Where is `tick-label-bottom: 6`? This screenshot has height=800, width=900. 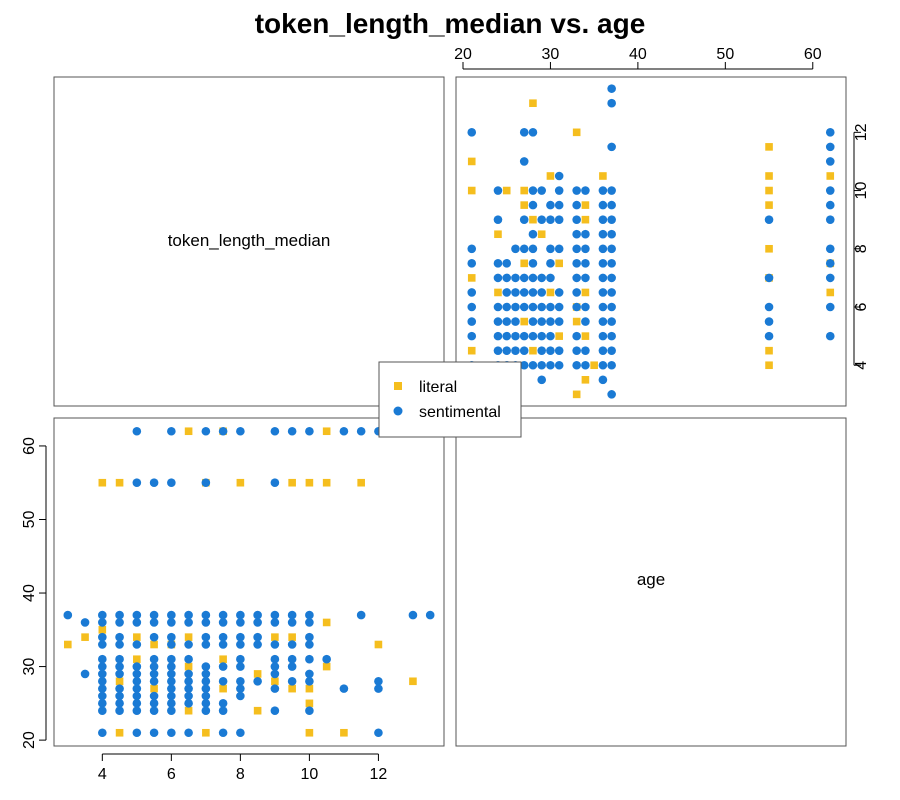 tick-label-bottom: 6 is located at coordinates (171, 774).